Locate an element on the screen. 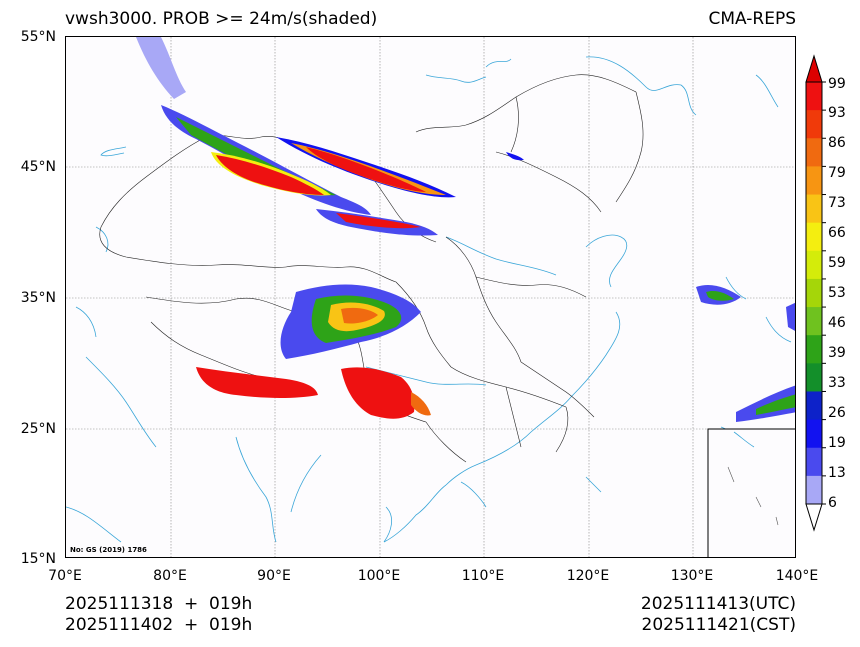 This screenshot has width=860, height=647. colorbar-label: 6 is located at coordinates (832, 503).